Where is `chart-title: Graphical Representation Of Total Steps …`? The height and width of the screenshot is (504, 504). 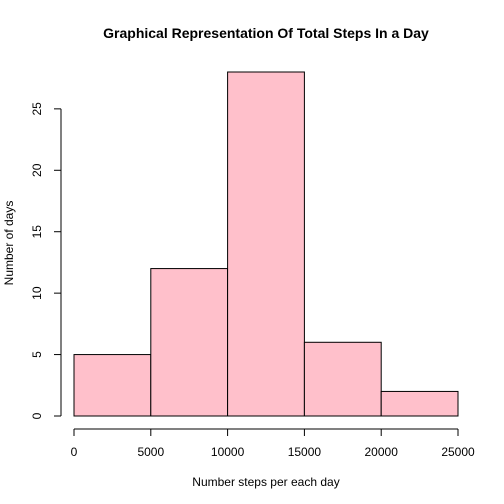
chart-title: Graphical Representation Of Total Steps … is located at coordinates (266, 33).